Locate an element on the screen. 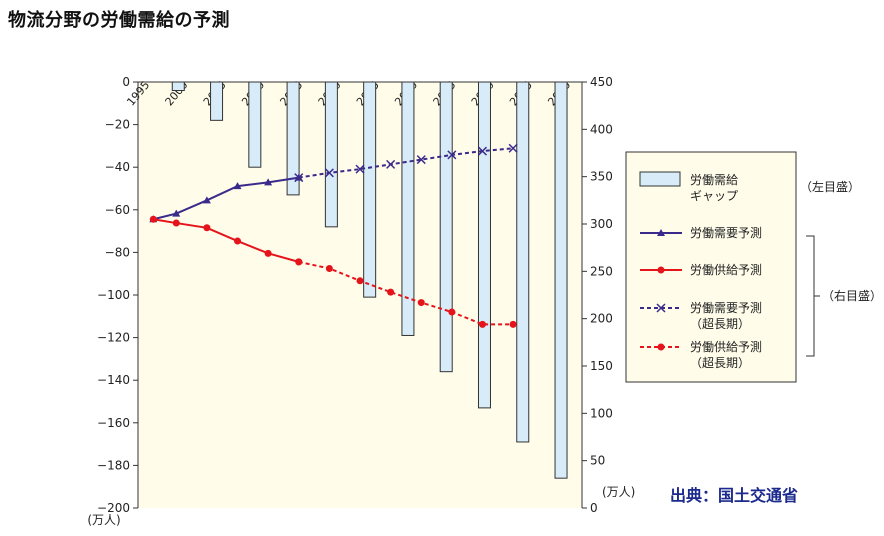 The height and width of the screenshot is (536, 884). left-axis-tick-label: −140 is located at coordinates (113, 380).